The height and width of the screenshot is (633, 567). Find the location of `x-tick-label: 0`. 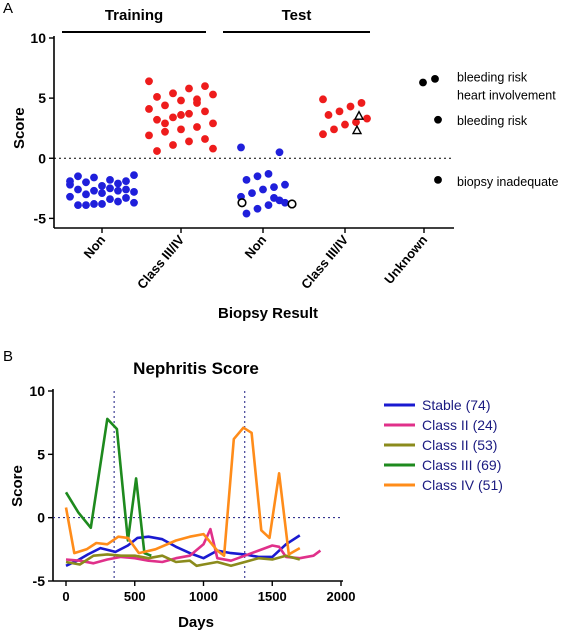

x-tick-label: 0 is located at coordinates (65, 596).